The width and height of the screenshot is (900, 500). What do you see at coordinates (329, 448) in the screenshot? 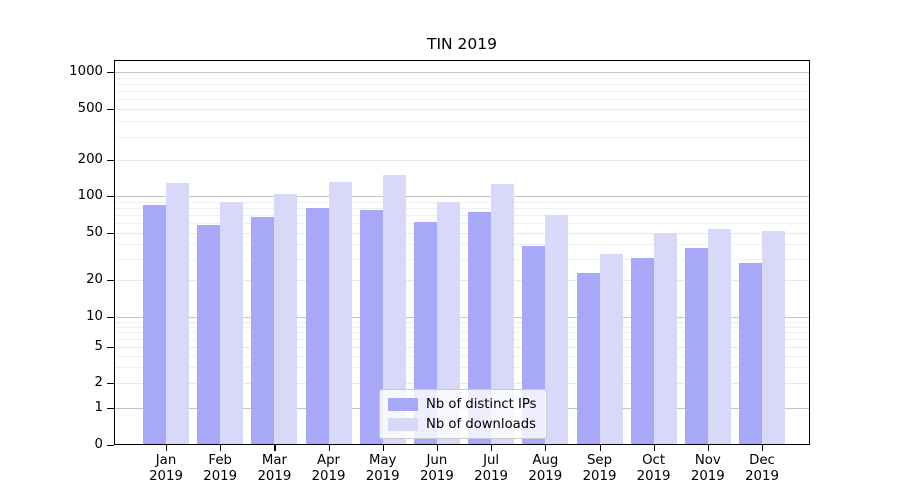
I see `x-tick-apr` at bounding box center [329, 448].